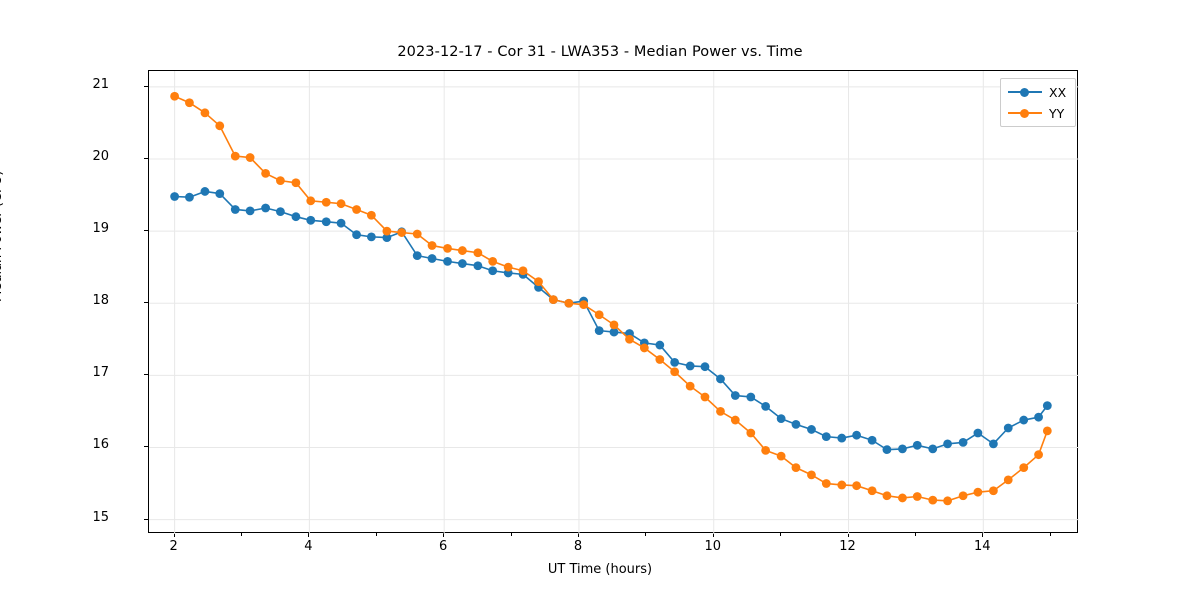 Image resolution: width=1200 pixels, height=600 pixels. I want to click on legend-item-yy: YY, so click(1037, 113).